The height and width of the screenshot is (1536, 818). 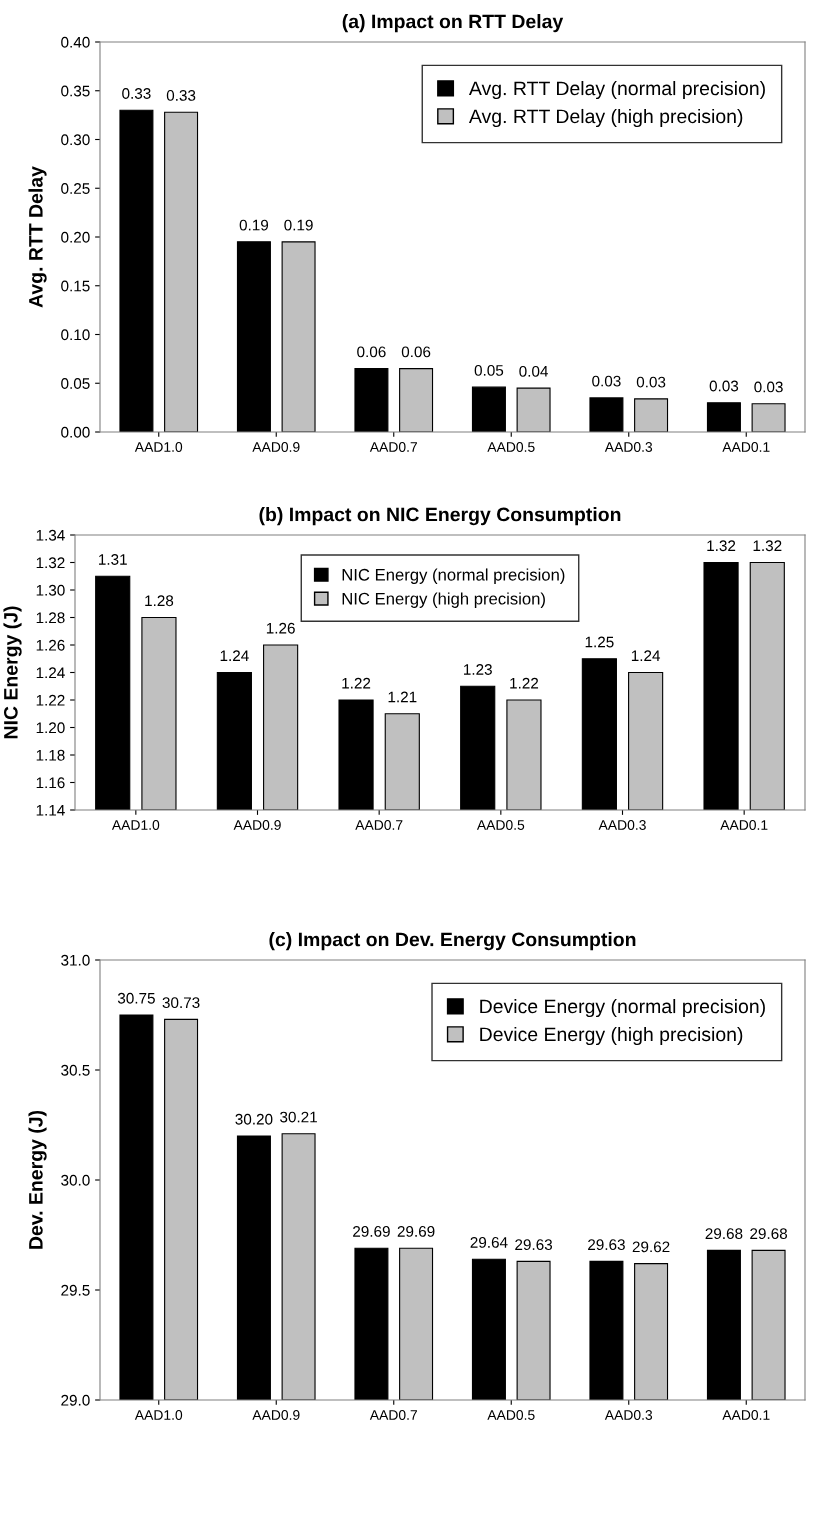 What do you see at coordinates (75, 42) in the screenshot?
I see `y-tick-label: 0.40` at bounding box center [75, 42].